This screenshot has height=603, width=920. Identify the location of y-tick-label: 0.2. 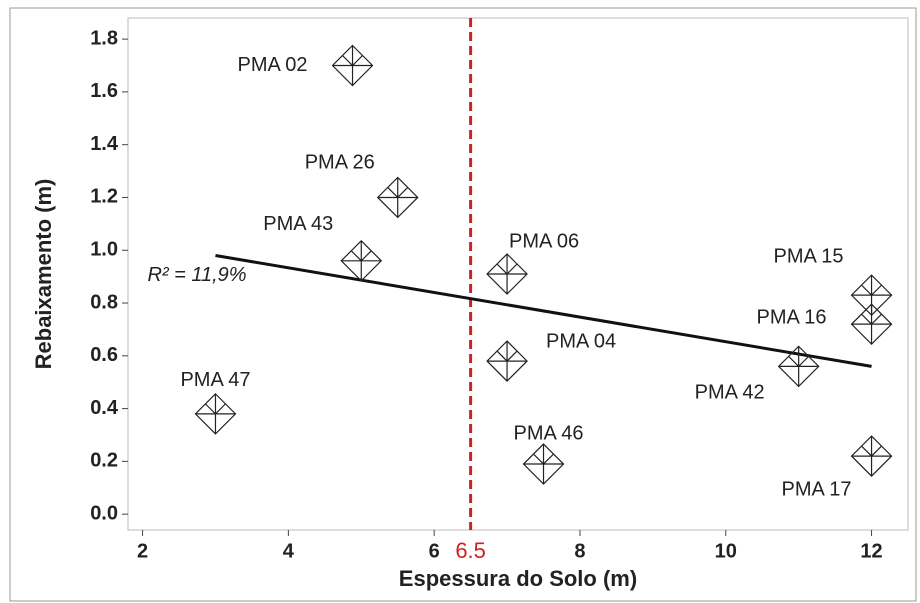
(104, 461).